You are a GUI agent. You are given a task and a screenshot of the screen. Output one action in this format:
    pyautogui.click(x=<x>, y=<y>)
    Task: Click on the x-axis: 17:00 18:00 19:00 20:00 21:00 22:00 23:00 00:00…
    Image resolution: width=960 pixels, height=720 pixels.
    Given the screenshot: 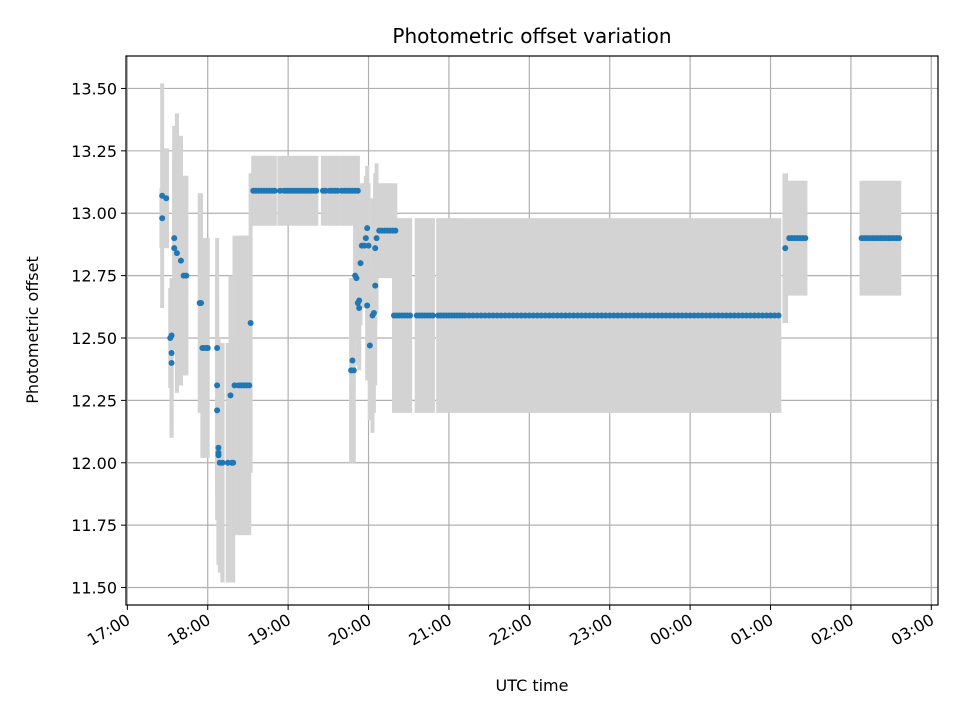 What is the action you would take?
    pyautogui.click(x=510, y=627)
    